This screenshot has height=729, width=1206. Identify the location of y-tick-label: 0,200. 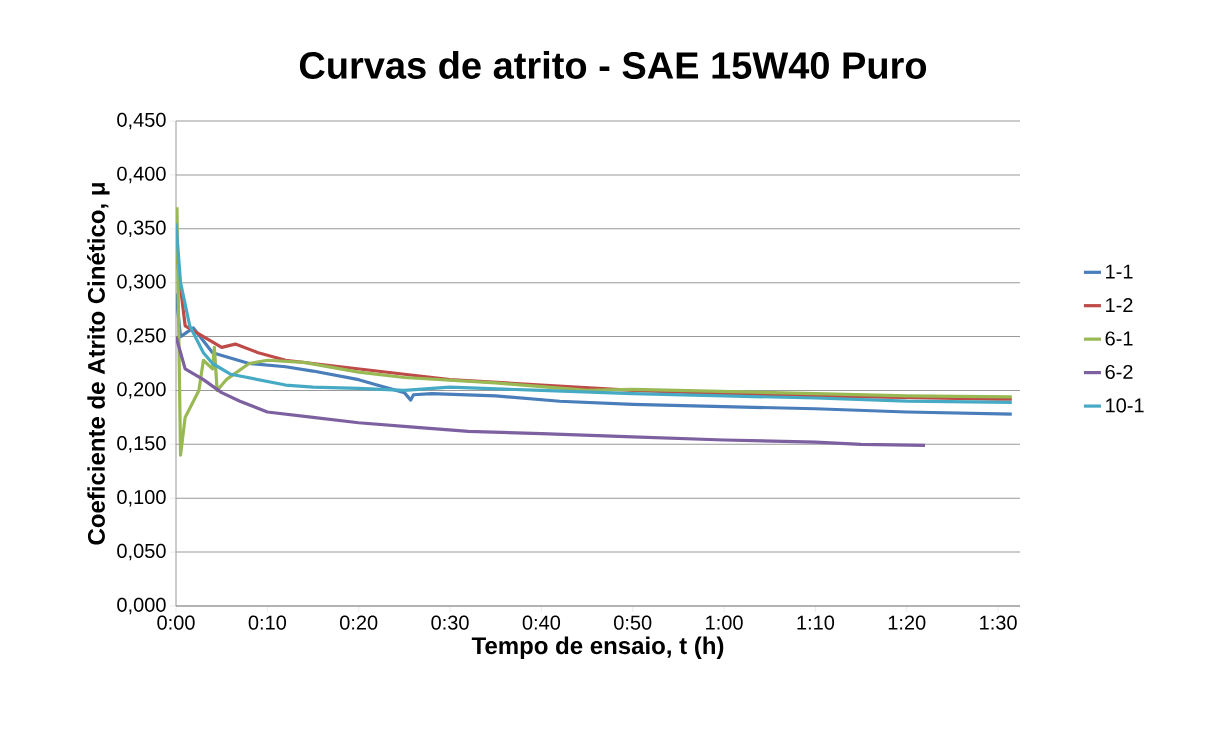
(141, 390).